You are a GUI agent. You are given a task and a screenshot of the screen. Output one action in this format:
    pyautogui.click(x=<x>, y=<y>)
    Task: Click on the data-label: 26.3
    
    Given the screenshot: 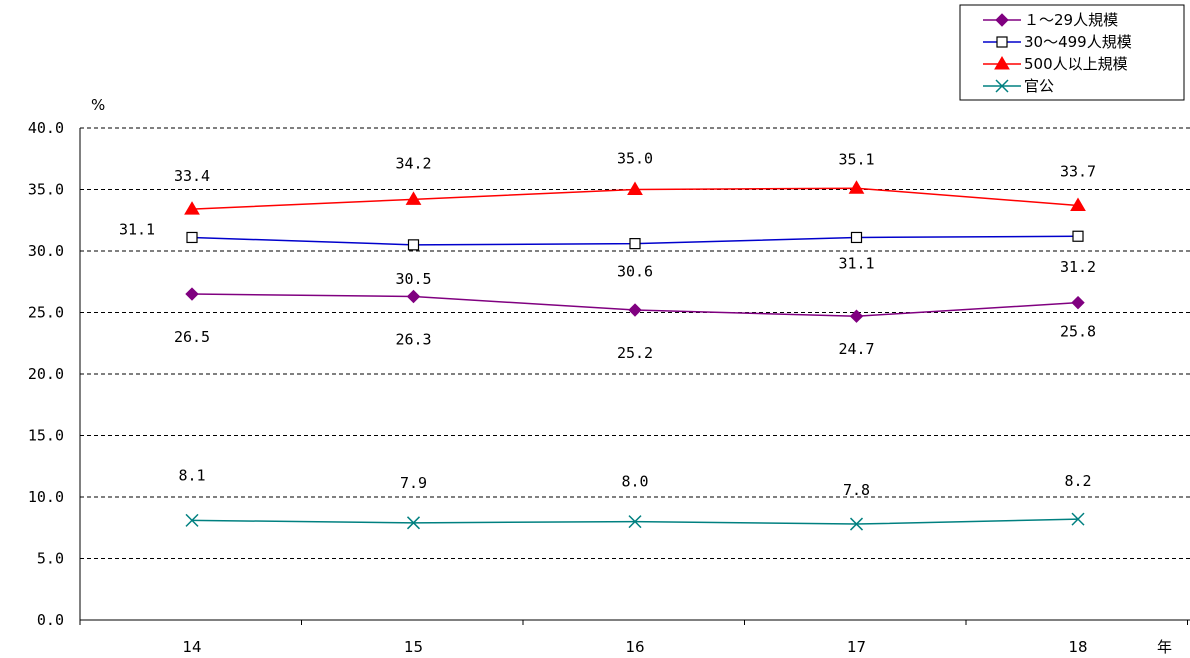 What is the action you would take?
    pyautogui.click(x=413, y=340)
    